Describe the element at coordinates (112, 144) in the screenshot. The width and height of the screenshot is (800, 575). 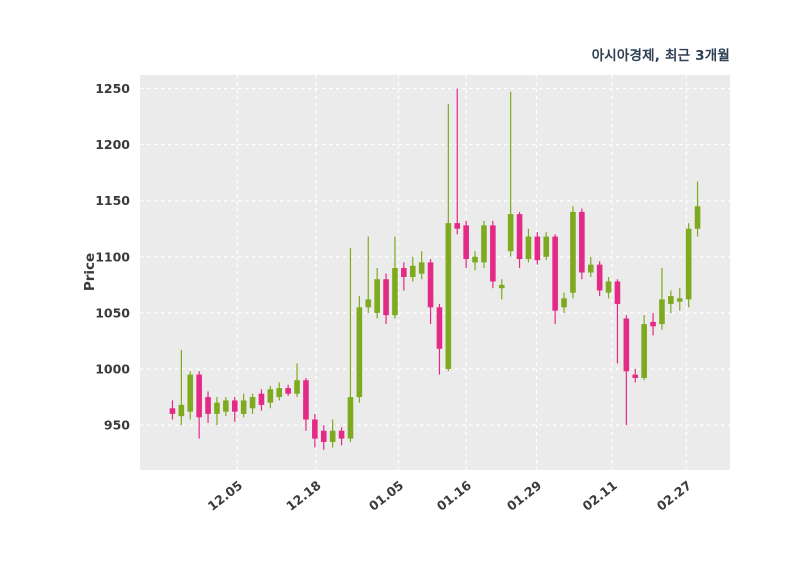
I see `y-tick-label: 1200` at that location.